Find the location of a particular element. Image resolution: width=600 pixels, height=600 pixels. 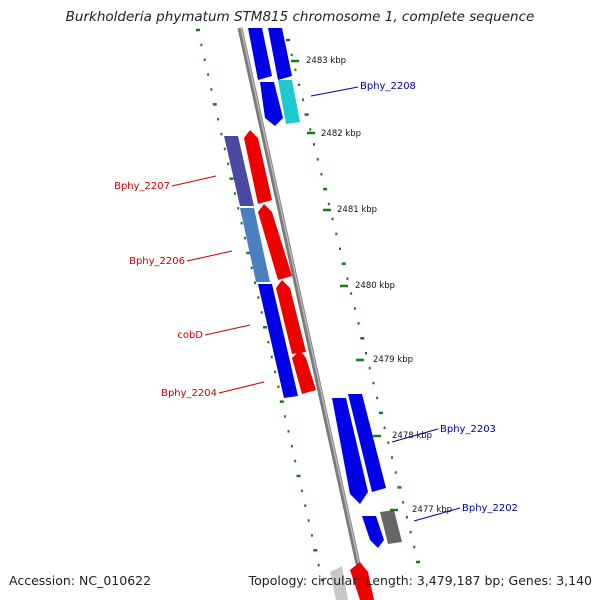

ruler-label: 2479 kbp is located at coordinates (393, 360).